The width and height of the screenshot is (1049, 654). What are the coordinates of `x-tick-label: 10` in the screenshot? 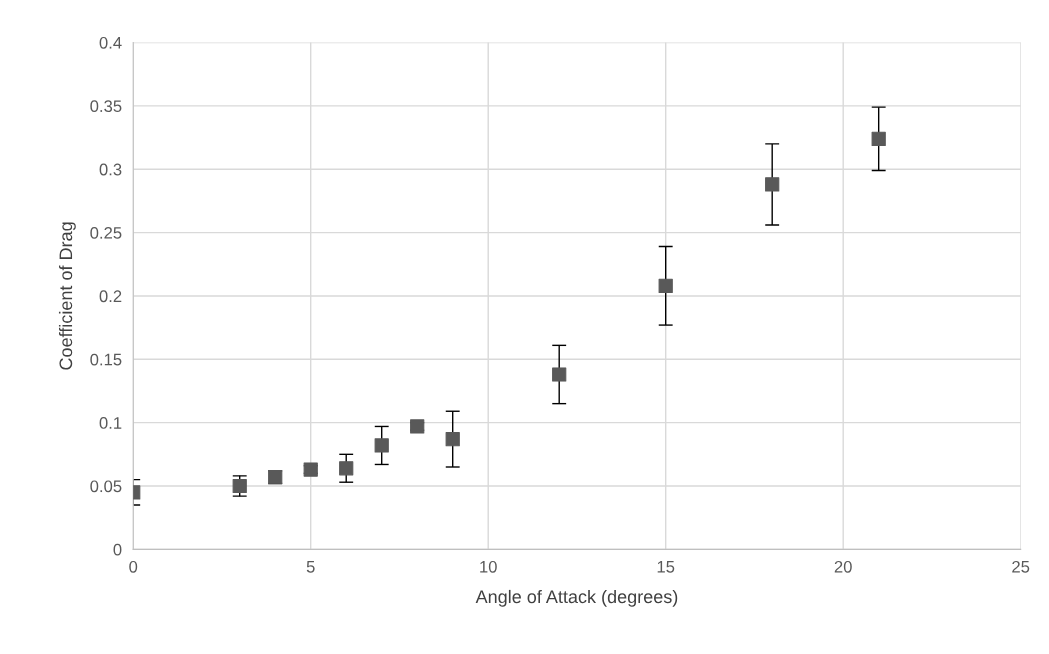 It's located at (488, 566).